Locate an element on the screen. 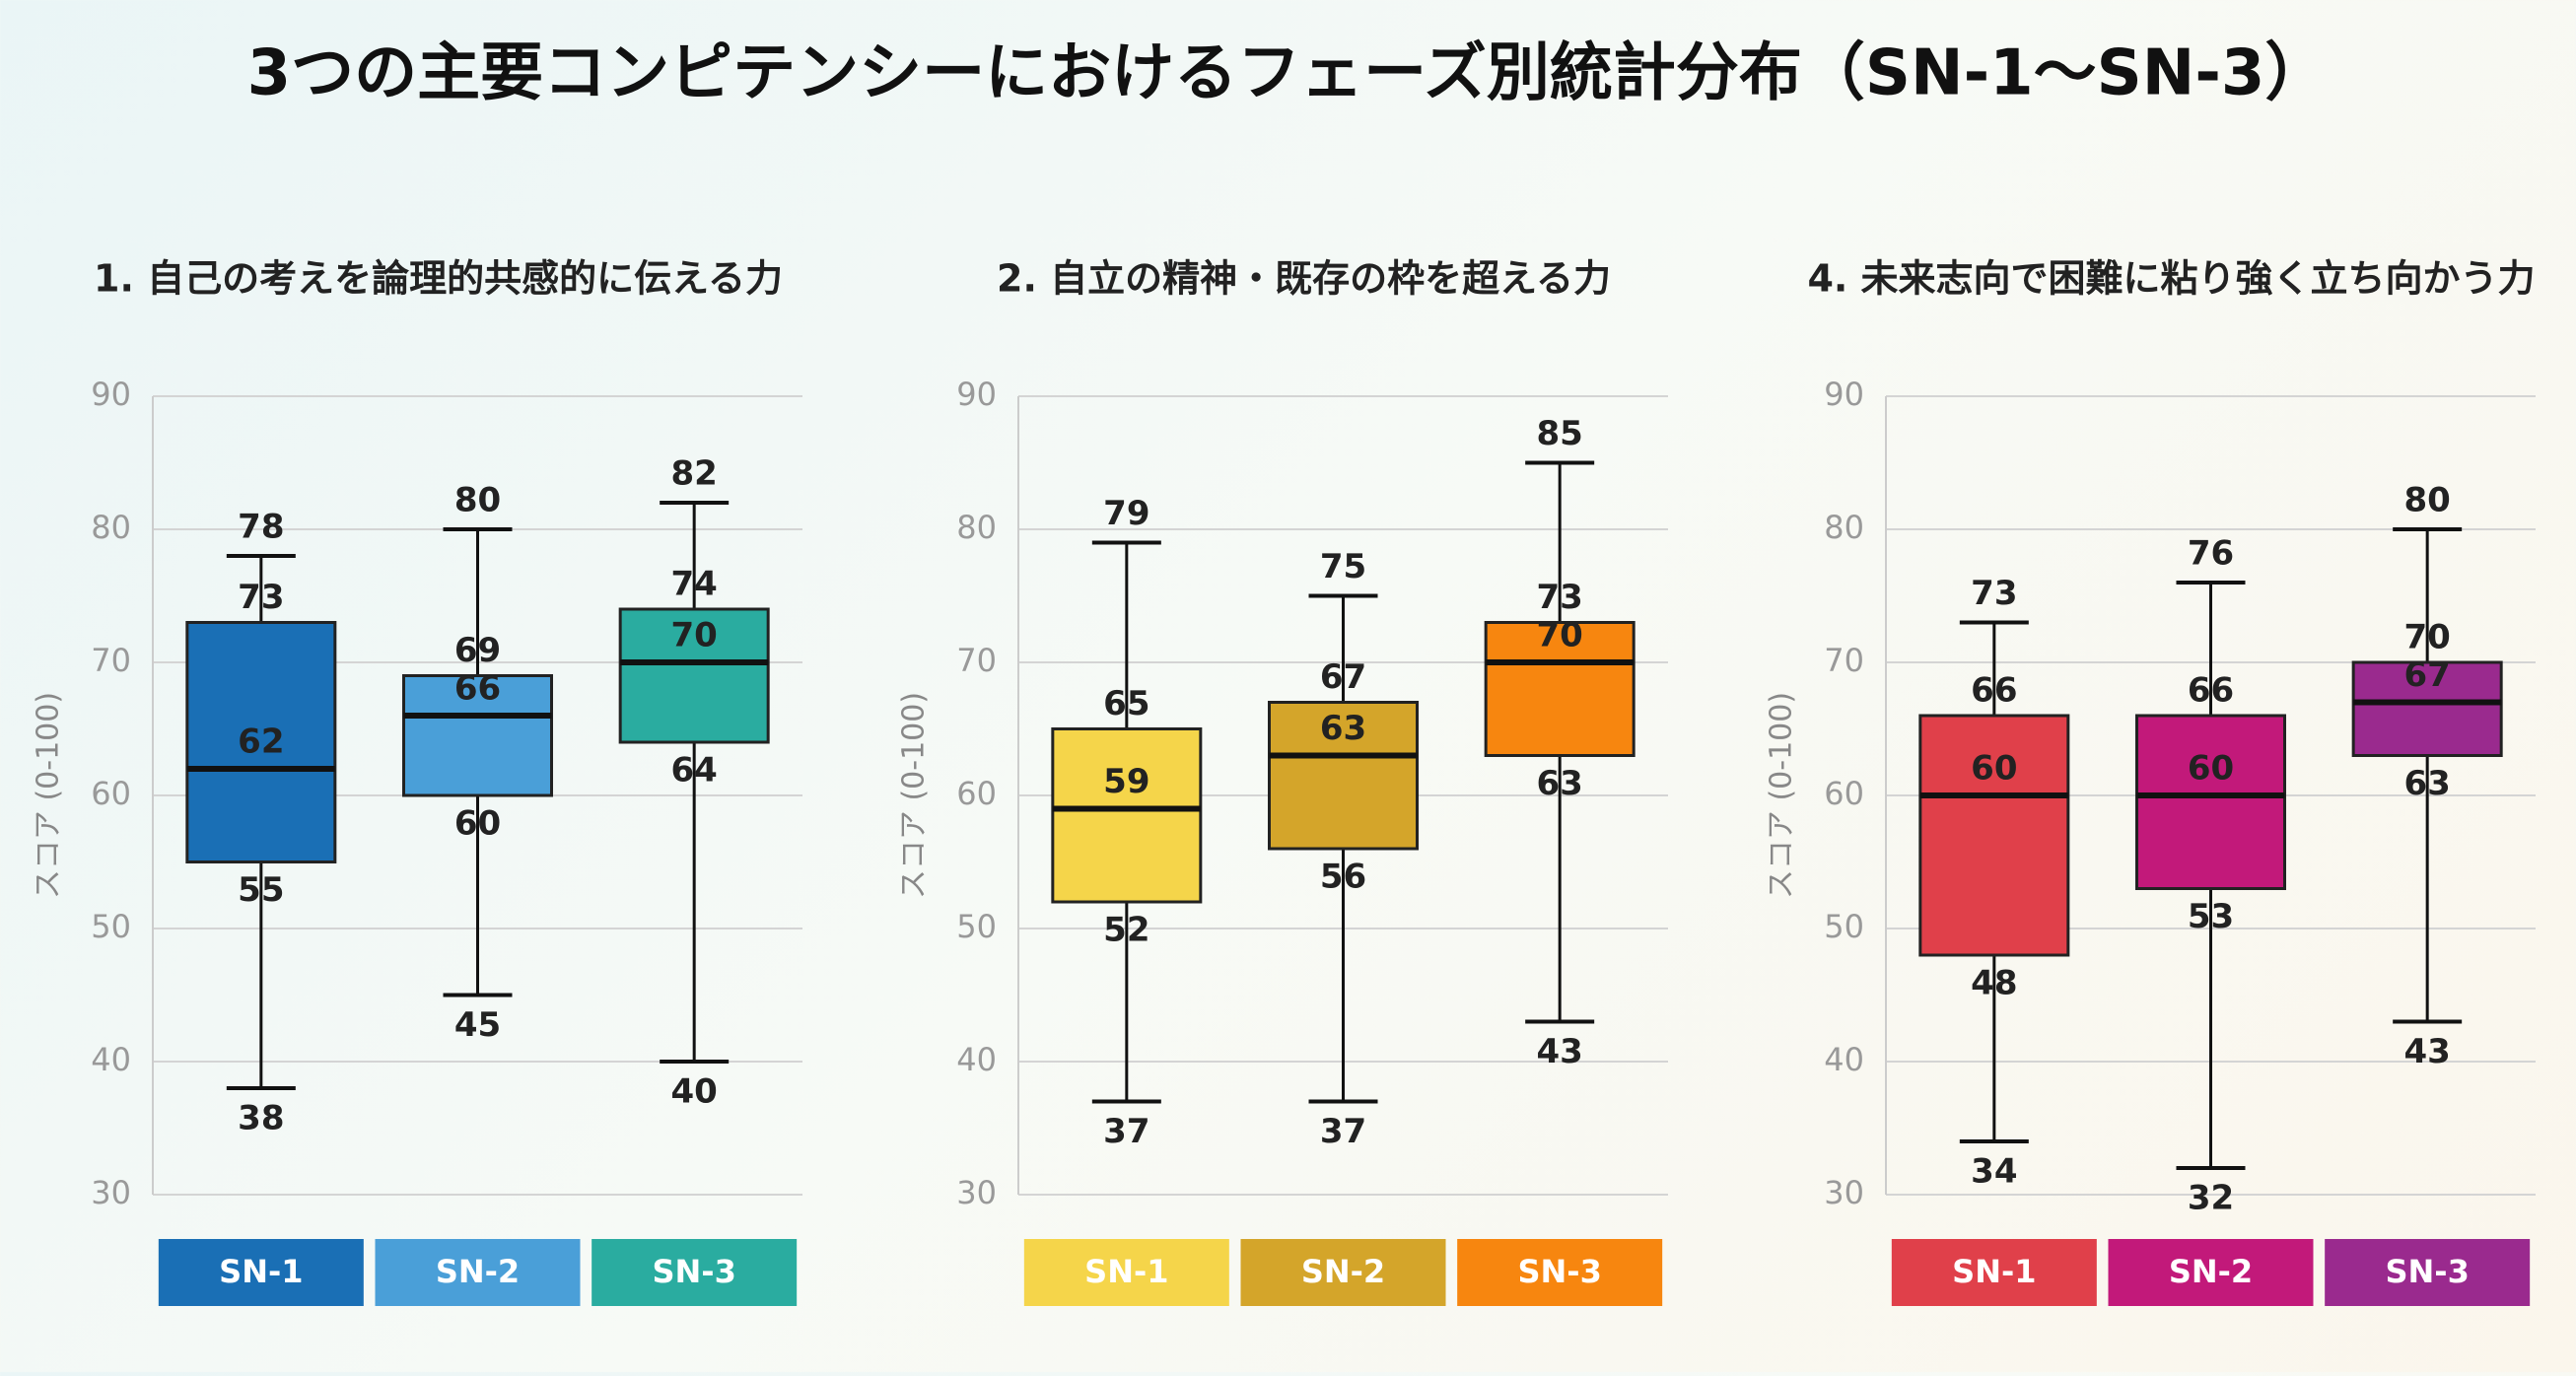 Image resolution: width=2576 pixels, height=1376 pixels. value-label: 74 is located at coordinates (694, 584).